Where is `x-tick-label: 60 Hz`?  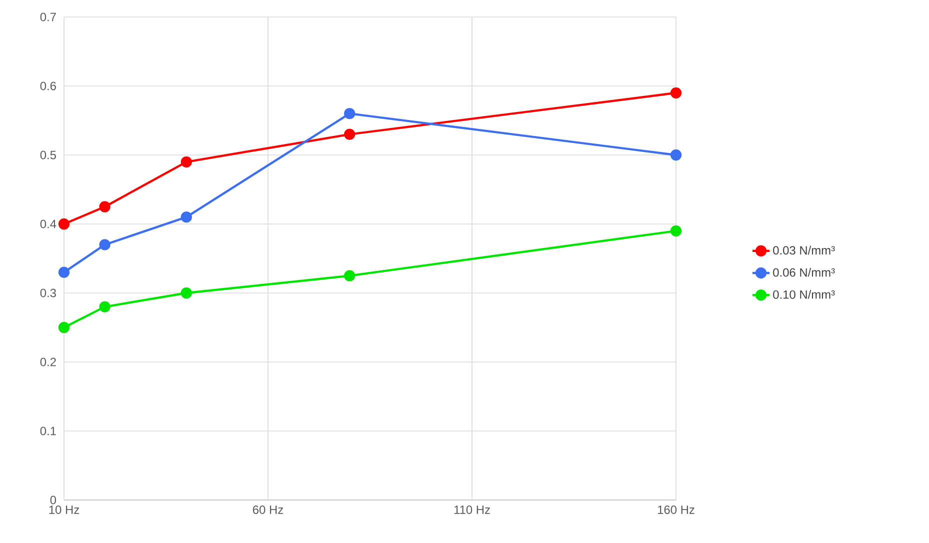 x-tick-label: 60 Hz is located at coordinates (267, 510).